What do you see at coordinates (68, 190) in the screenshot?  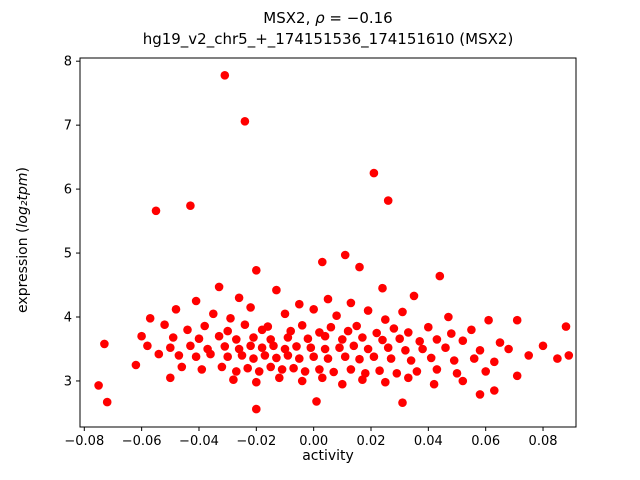 I see `y-tick-label: 6` at bounding box center [68, 190].